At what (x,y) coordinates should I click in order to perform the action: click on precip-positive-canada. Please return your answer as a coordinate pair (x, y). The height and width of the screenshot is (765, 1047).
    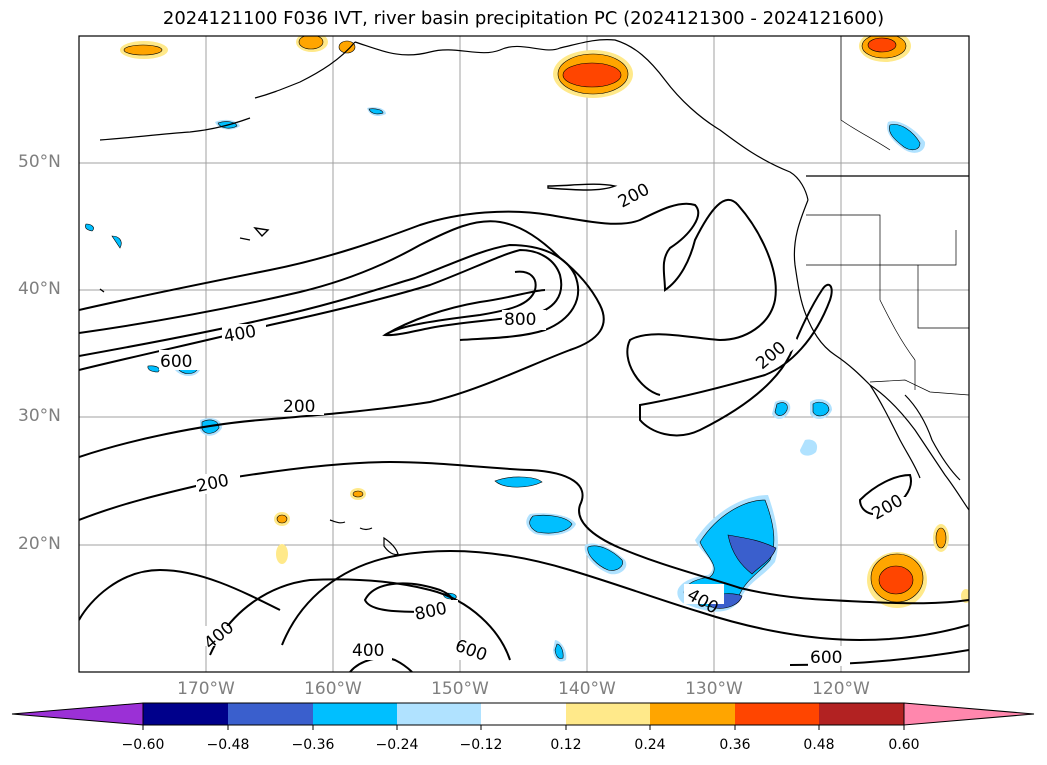
    Looking at the image, I should click on (885, 49).